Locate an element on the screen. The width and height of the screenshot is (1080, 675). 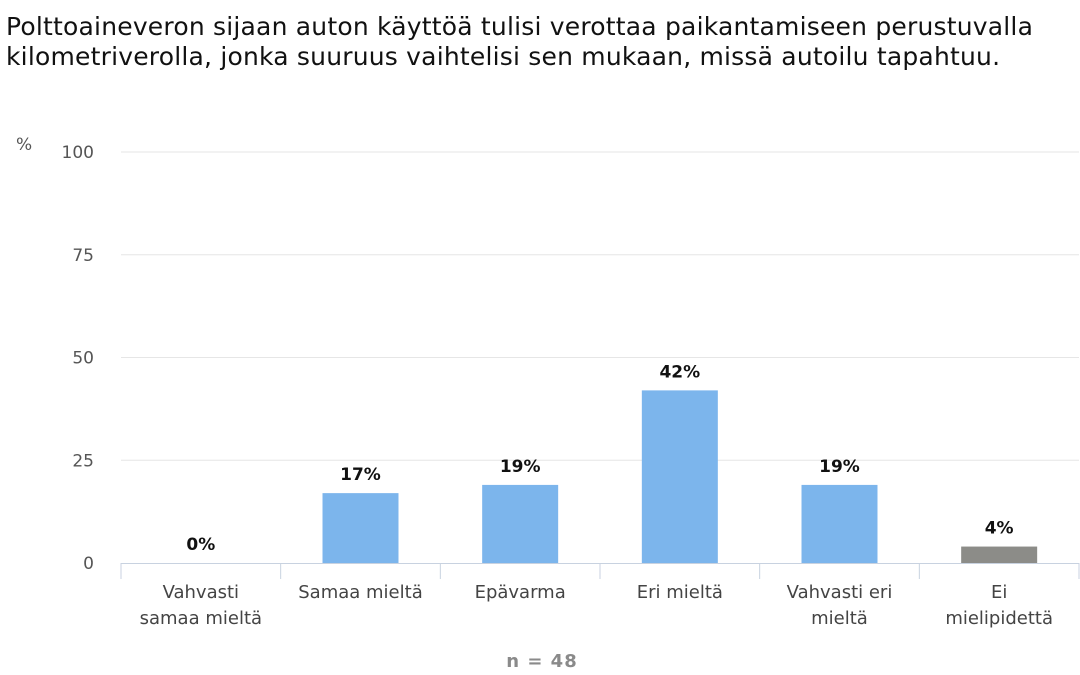
x-category-label: Vahvasti samaa mieltä is located at coordinates (201, 605).